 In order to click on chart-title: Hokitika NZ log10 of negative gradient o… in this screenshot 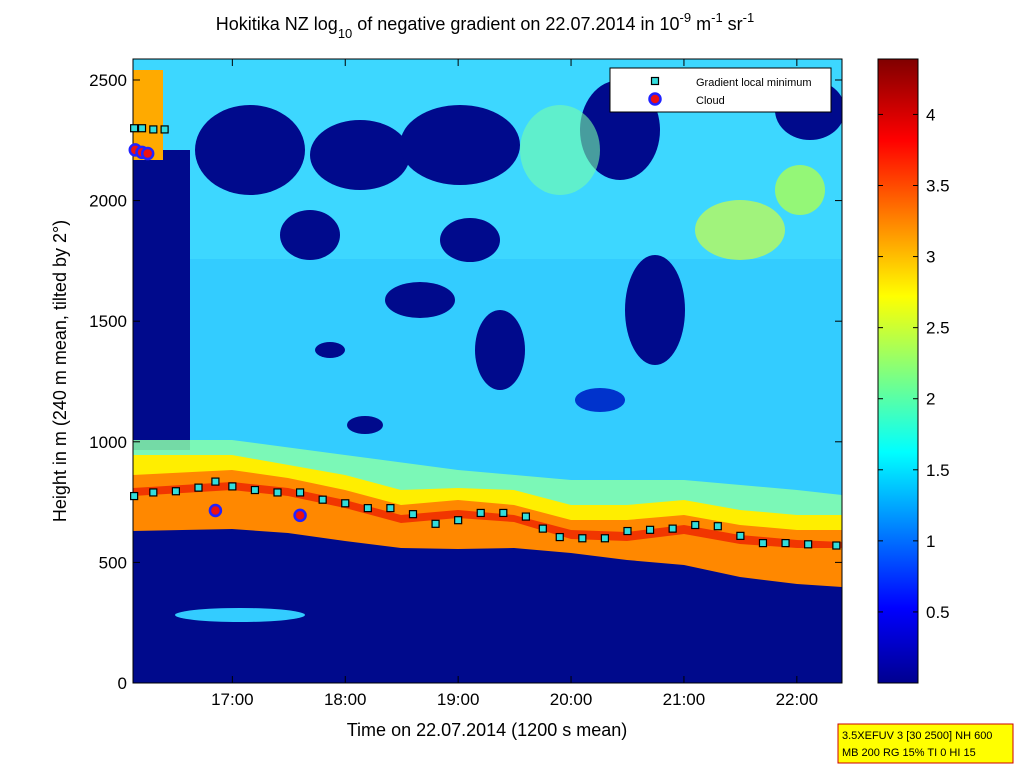, I will do `click(485, 25)`.